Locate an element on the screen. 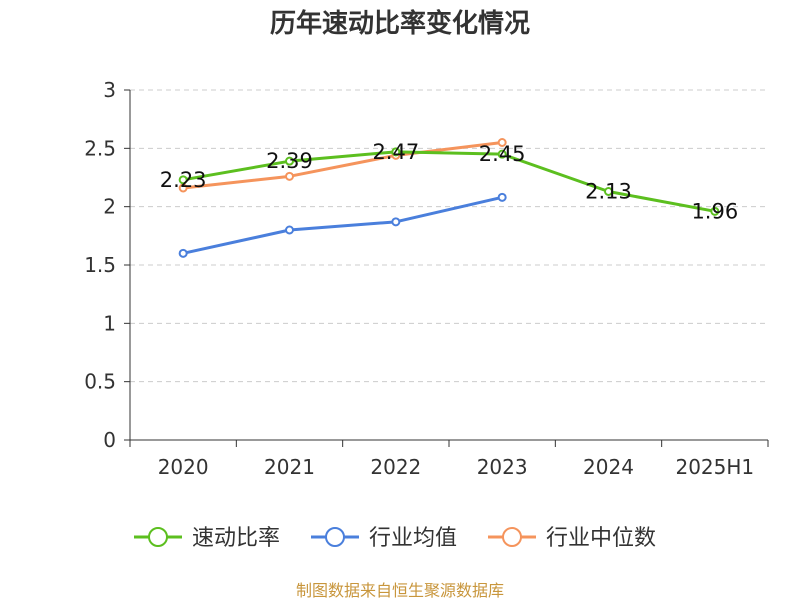 Image resolution: width=800 pixels, height=600 pixels. legend-label: 行业中位数 is located at coordinates (601, 538).